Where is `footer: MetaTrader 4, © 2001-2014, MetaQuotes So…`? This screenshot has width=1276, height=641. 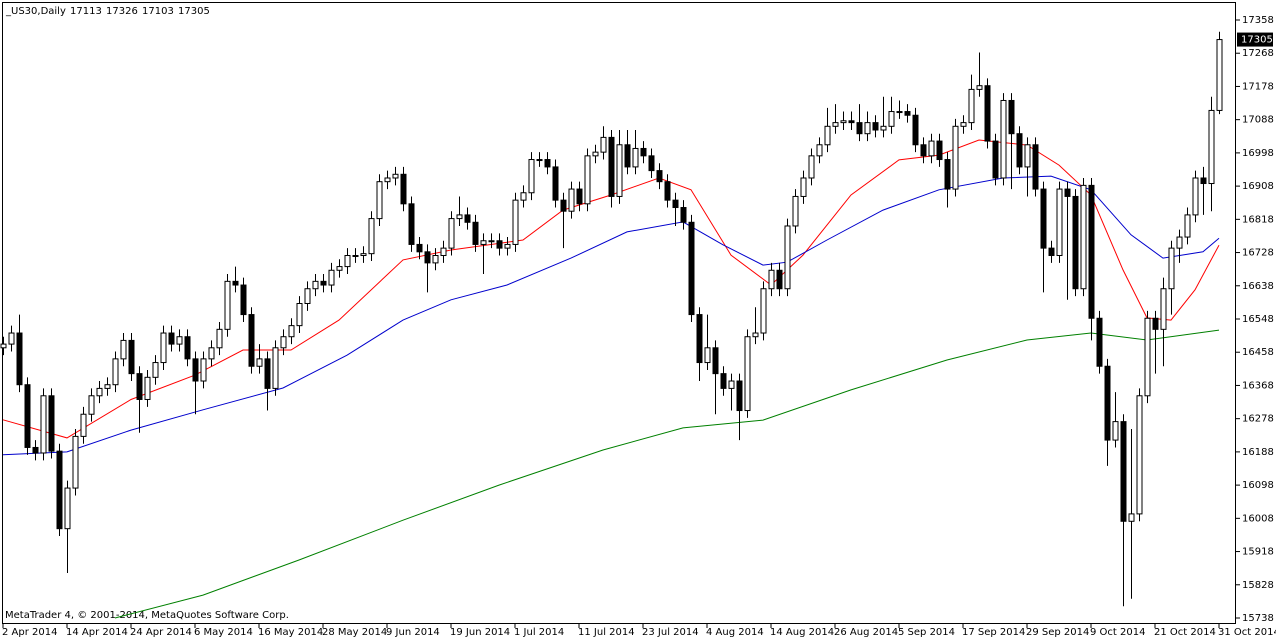
footer: MetaTrader 4, © 2001-2014, MetaQuotes So… is located at coordinates (147, 615).